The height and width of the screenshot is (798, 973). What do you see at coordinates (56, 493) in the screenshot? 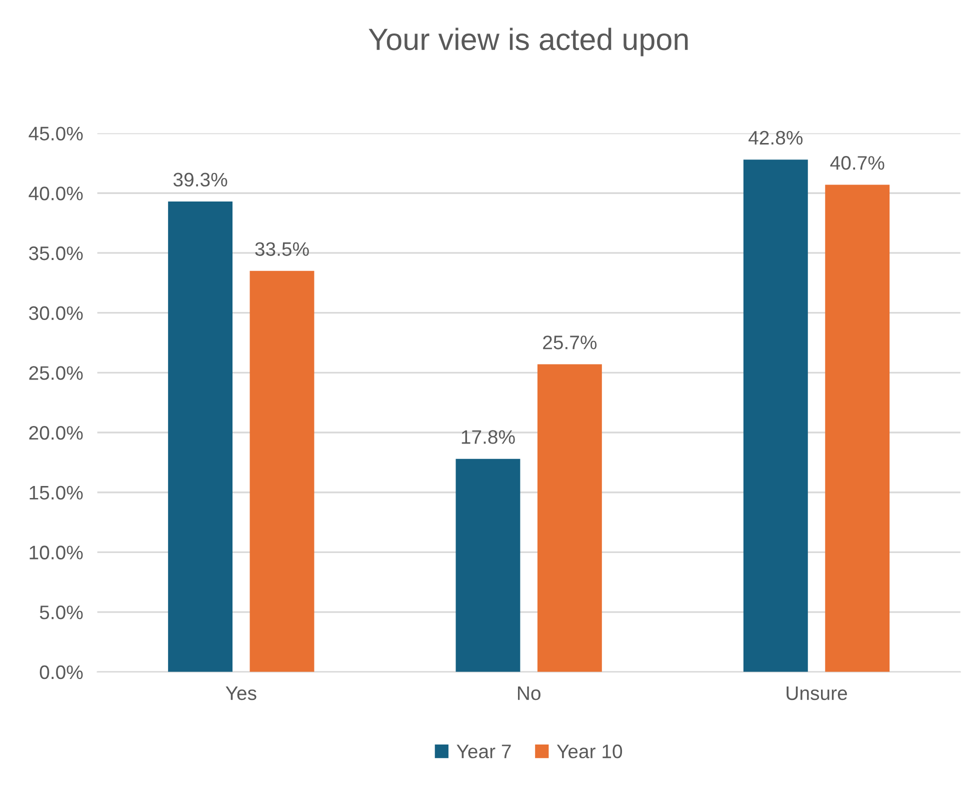
I see `y-tick-label: 15.0%` at bounding box center [56, 493].